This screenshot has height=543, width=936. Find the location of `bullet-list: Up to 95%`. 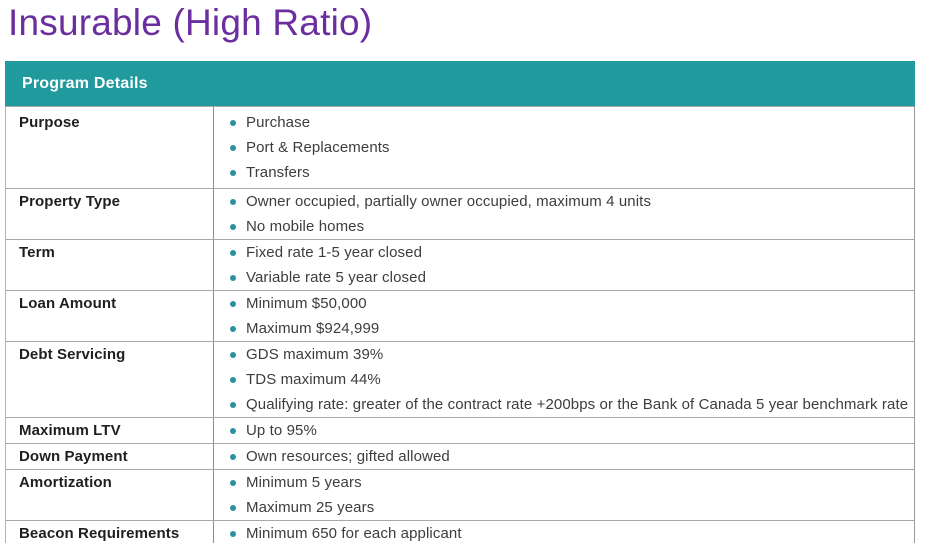

bullet-list: Up to 95% is located at coordinates (571, 430).